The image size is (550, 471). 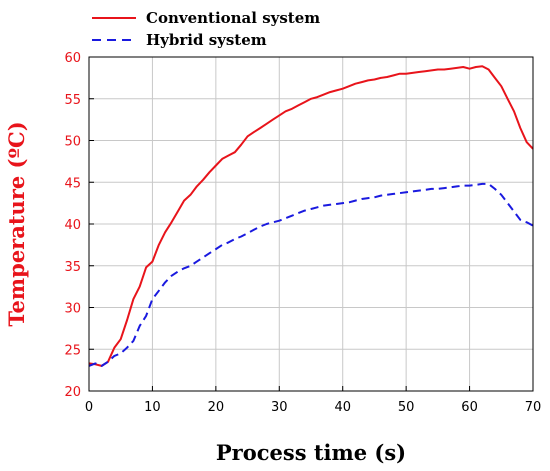 What do you see at coordinates (72, 183) in the screenshot?
I see `y-tick-label: 45` at bounding box center [72, 183].